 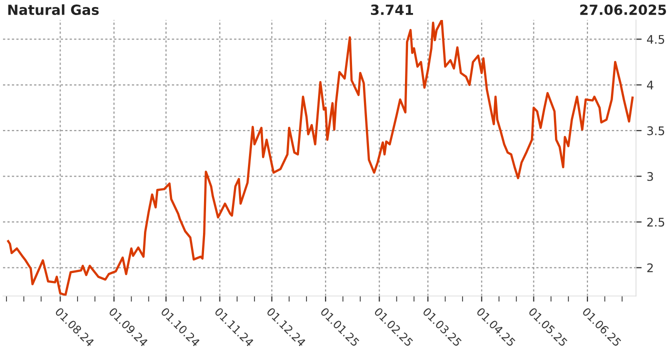 I want to click on y-tick-label: 3, so click(x=650, y=176).